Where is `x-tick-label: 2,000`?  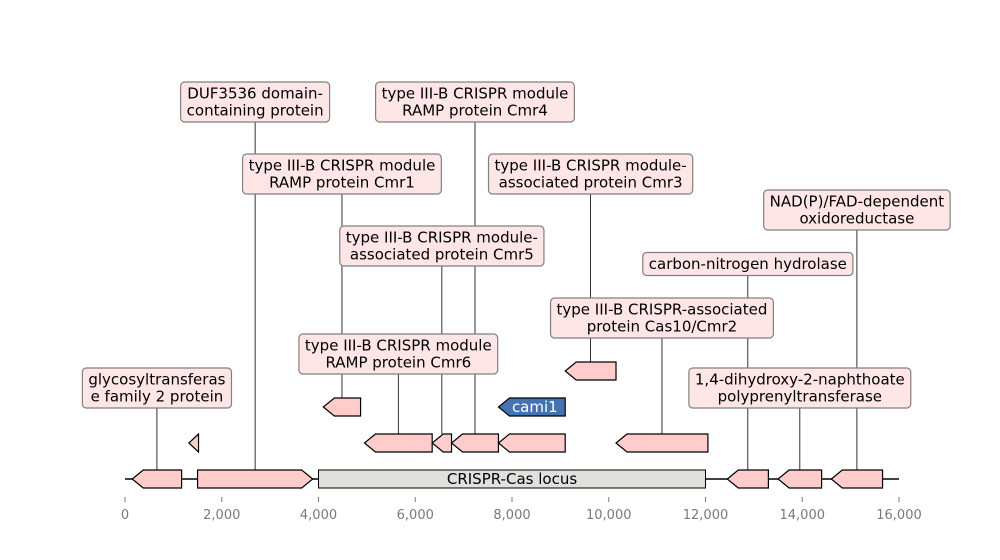
x-tick-label: 2,000 is located at coordinates (221, 515).